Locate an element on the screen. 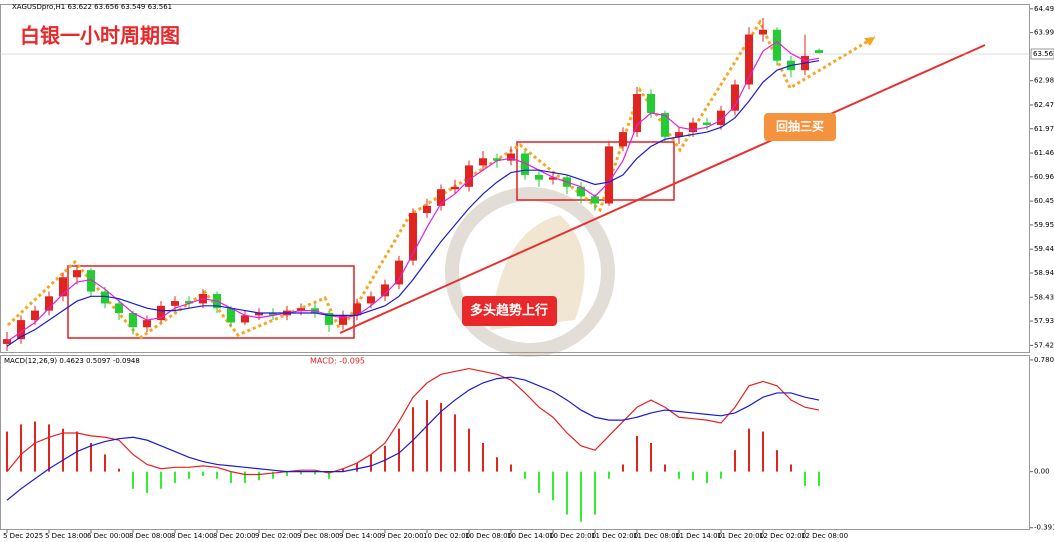 The height and width of the screenshot is (542, 1054). x-tick-label: 10 Dec 20:00 is located at coordinates (572, 536).